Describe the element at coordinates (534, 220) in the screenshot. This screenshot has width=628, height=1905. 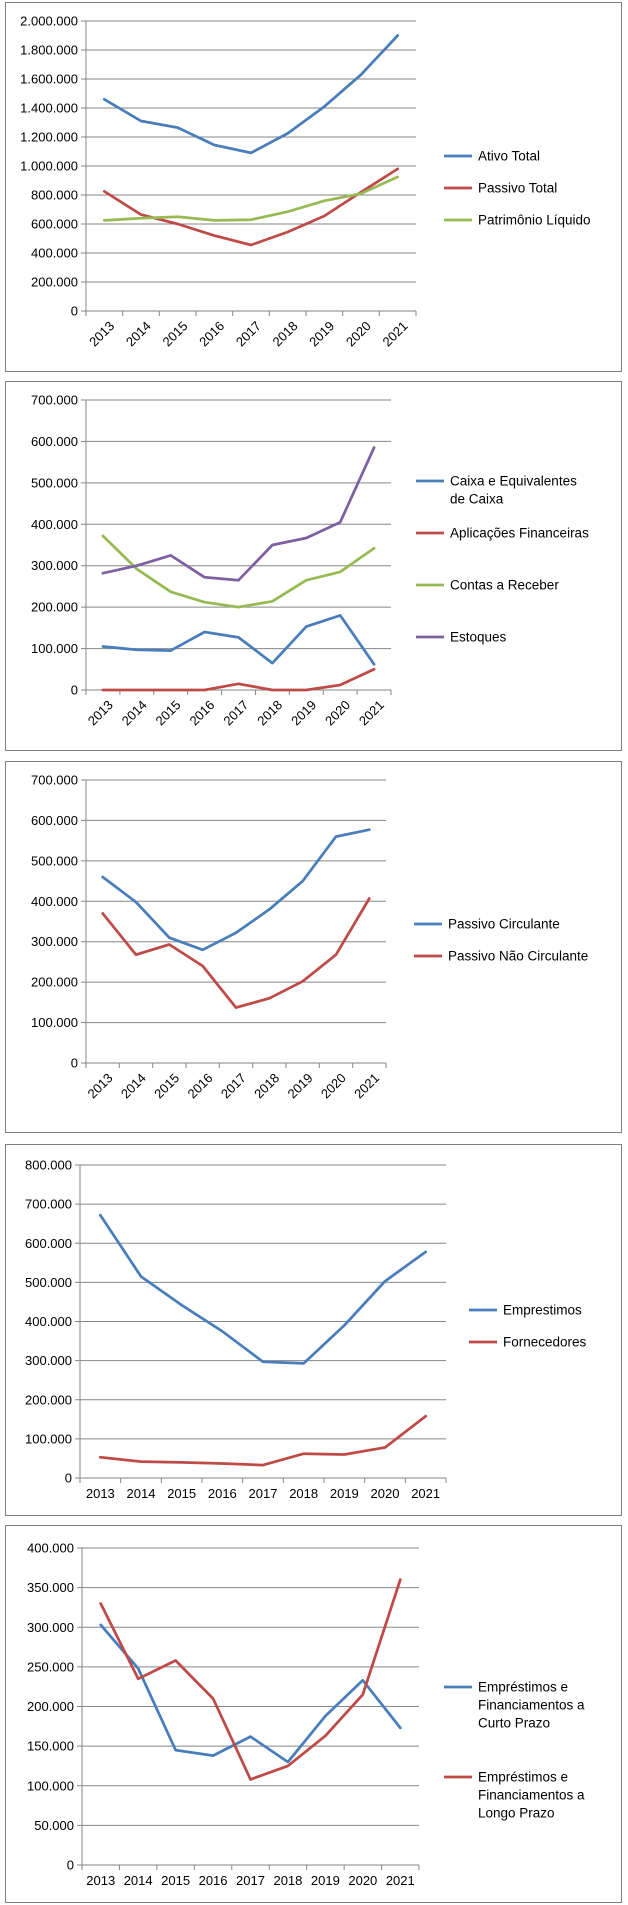
I see `legend-label: Patrimônio Líquido` at that location.